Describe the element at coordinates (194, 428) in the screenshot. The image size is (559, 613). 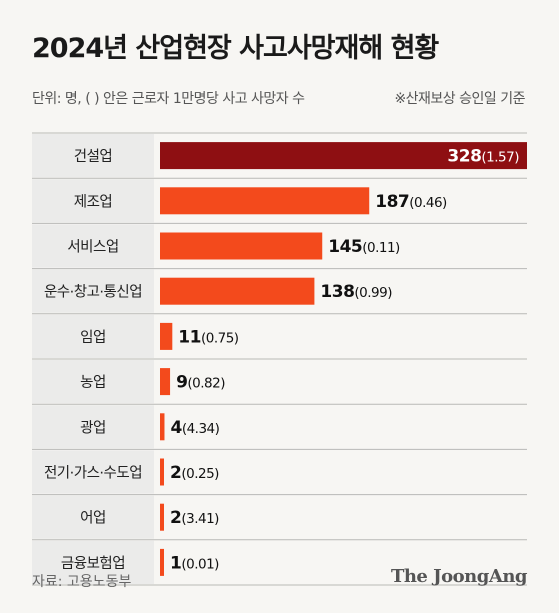
I see `data-label: 4(4.34)` at that location.